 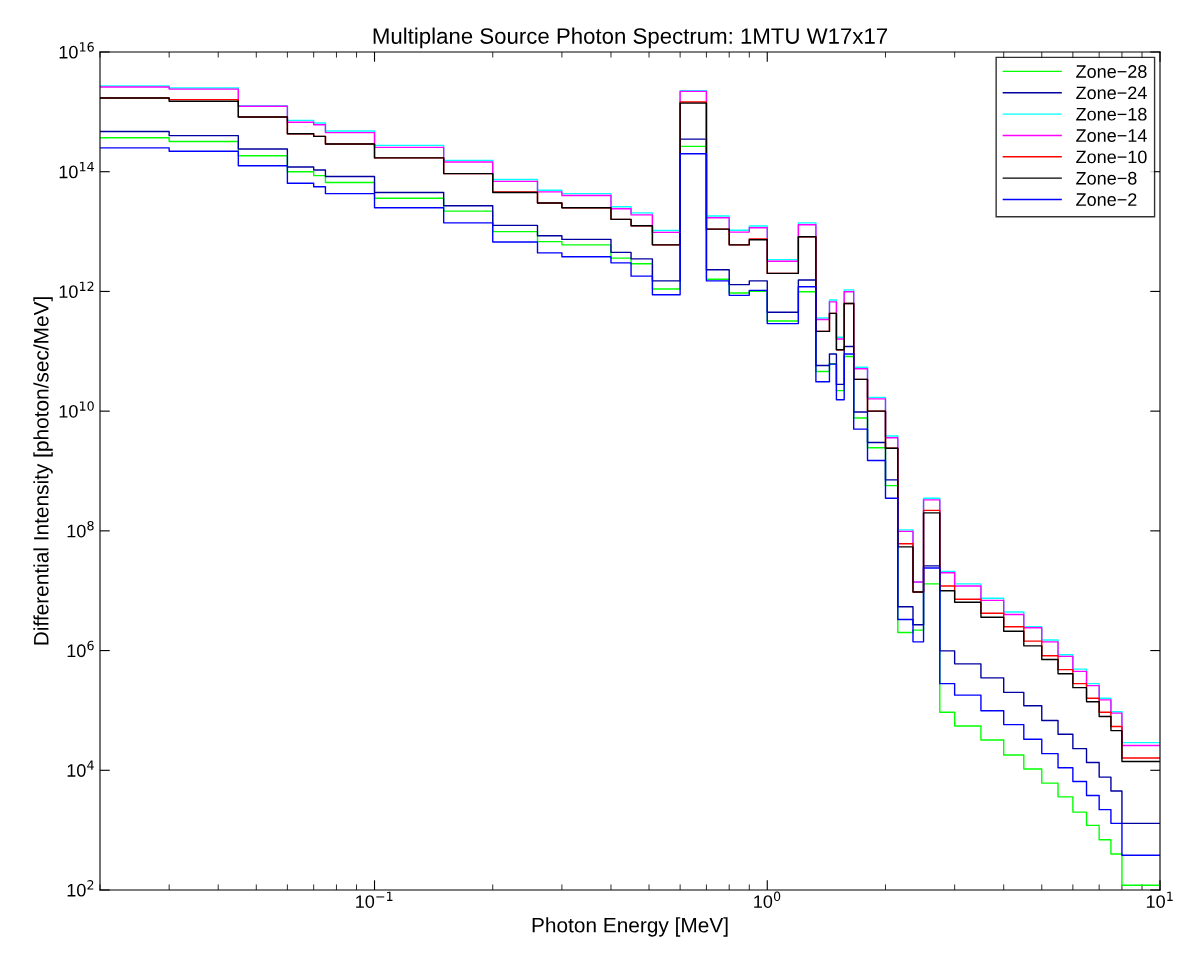 What do you see at coordinates (1106, 178) in the screenshot?
I see `legend-label: Zone−8` at bounding box center [1106, 178].